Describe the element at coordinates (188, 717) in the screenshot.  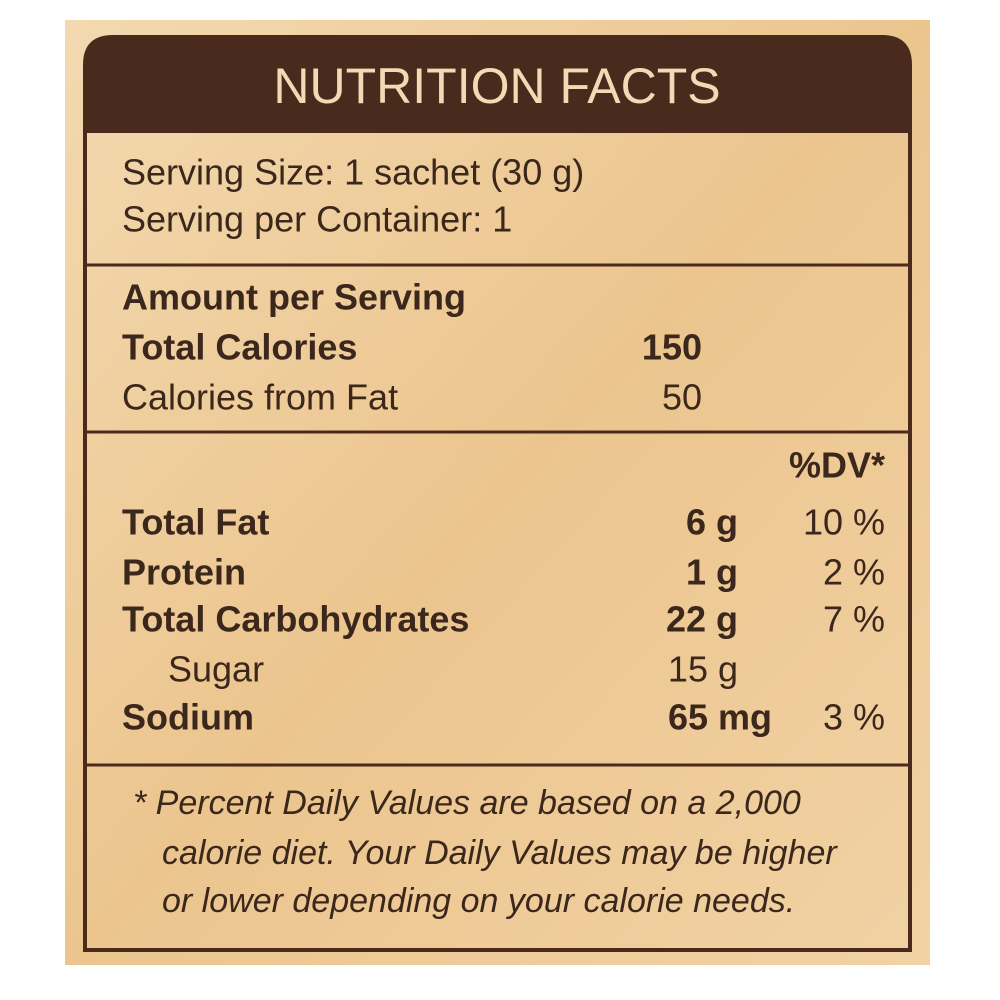
I see `nutrient-label: Sodium` at that location.